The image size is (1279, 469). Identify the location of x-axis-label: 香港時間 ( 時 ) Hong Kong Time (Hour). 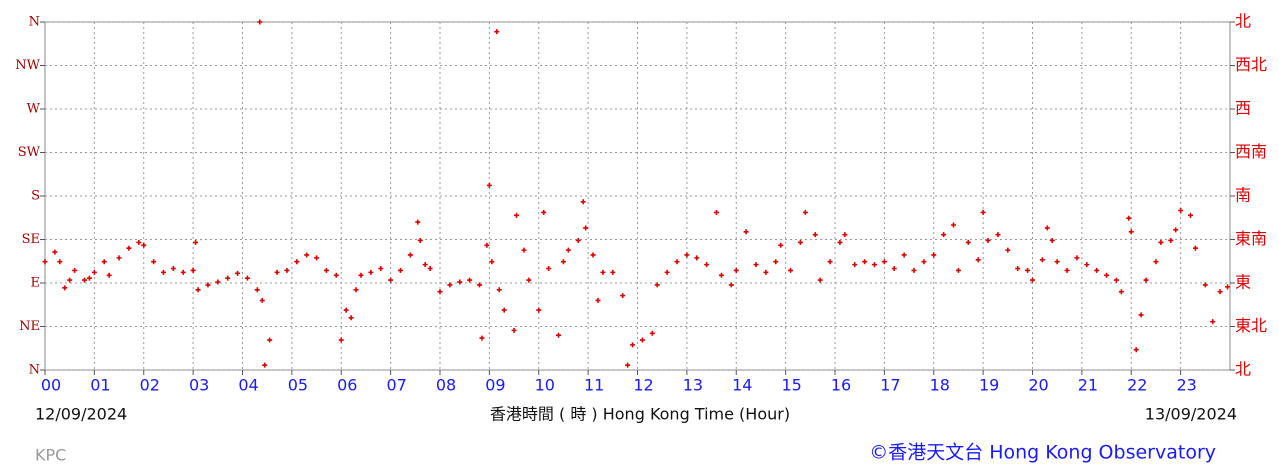
(640, 414).